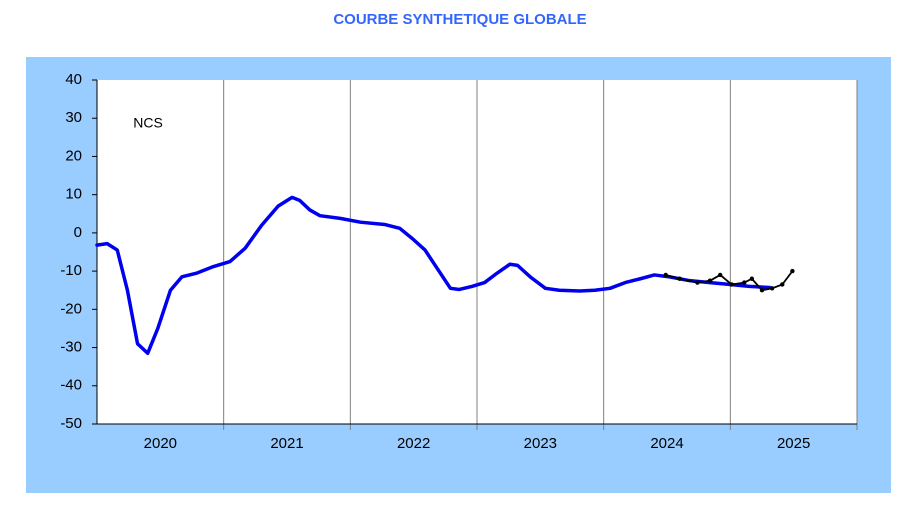  What do you see at coordinates (148, 123) in the screenshot?
I see `annotation: NCS` at bounding box center [148, 123].